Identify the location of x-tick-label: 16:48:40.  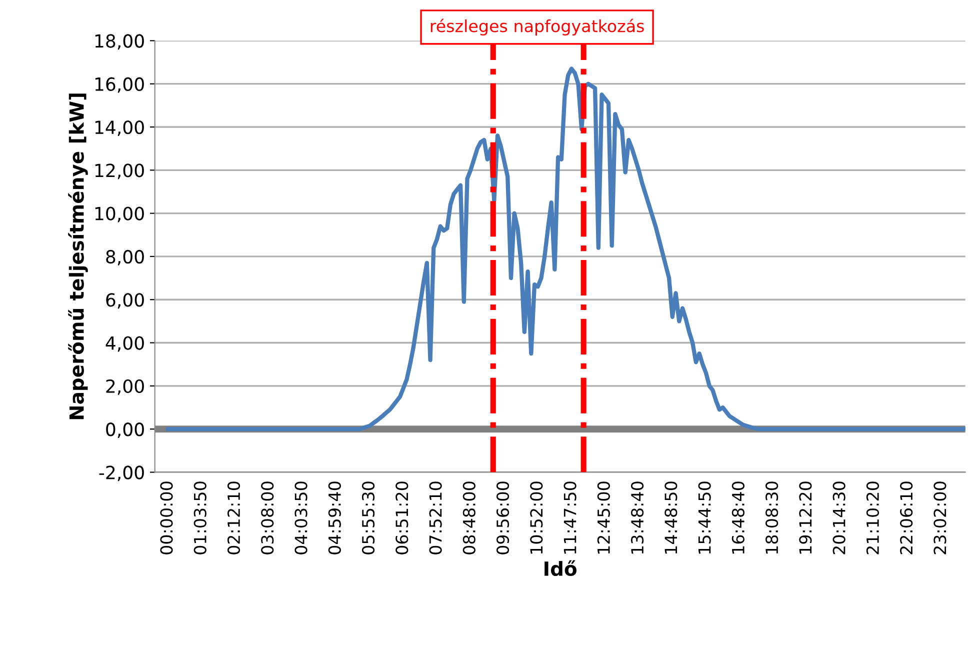
(738, 518).